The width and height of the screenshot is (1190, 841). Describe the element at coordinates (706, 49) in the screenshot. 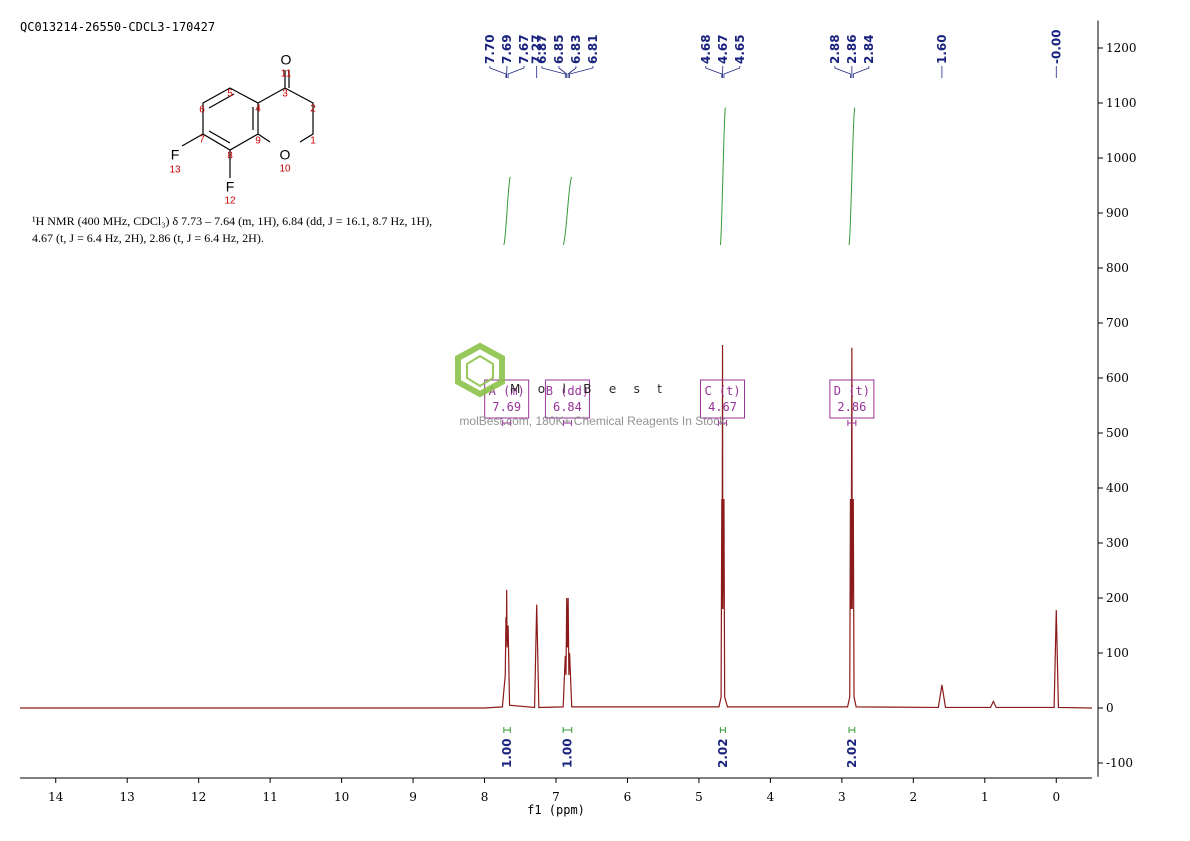

I see `peak-label: 4.68` at that location.